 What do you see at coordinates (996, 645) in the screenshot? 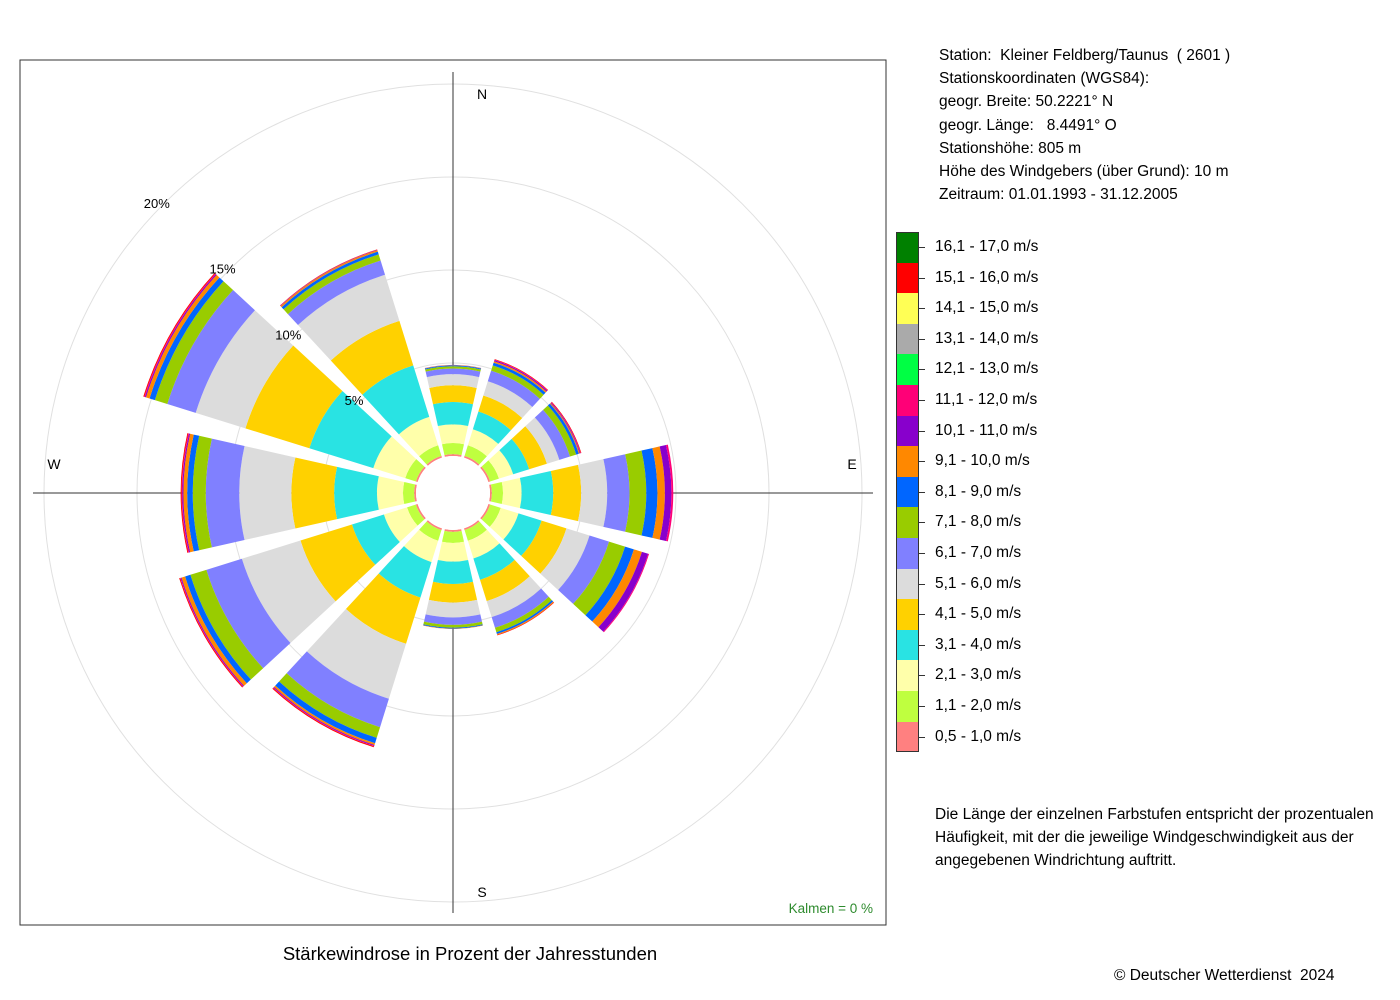
I see `legend-item: 3,1 - 4,0 m/s` at bounding box center [996, 645].